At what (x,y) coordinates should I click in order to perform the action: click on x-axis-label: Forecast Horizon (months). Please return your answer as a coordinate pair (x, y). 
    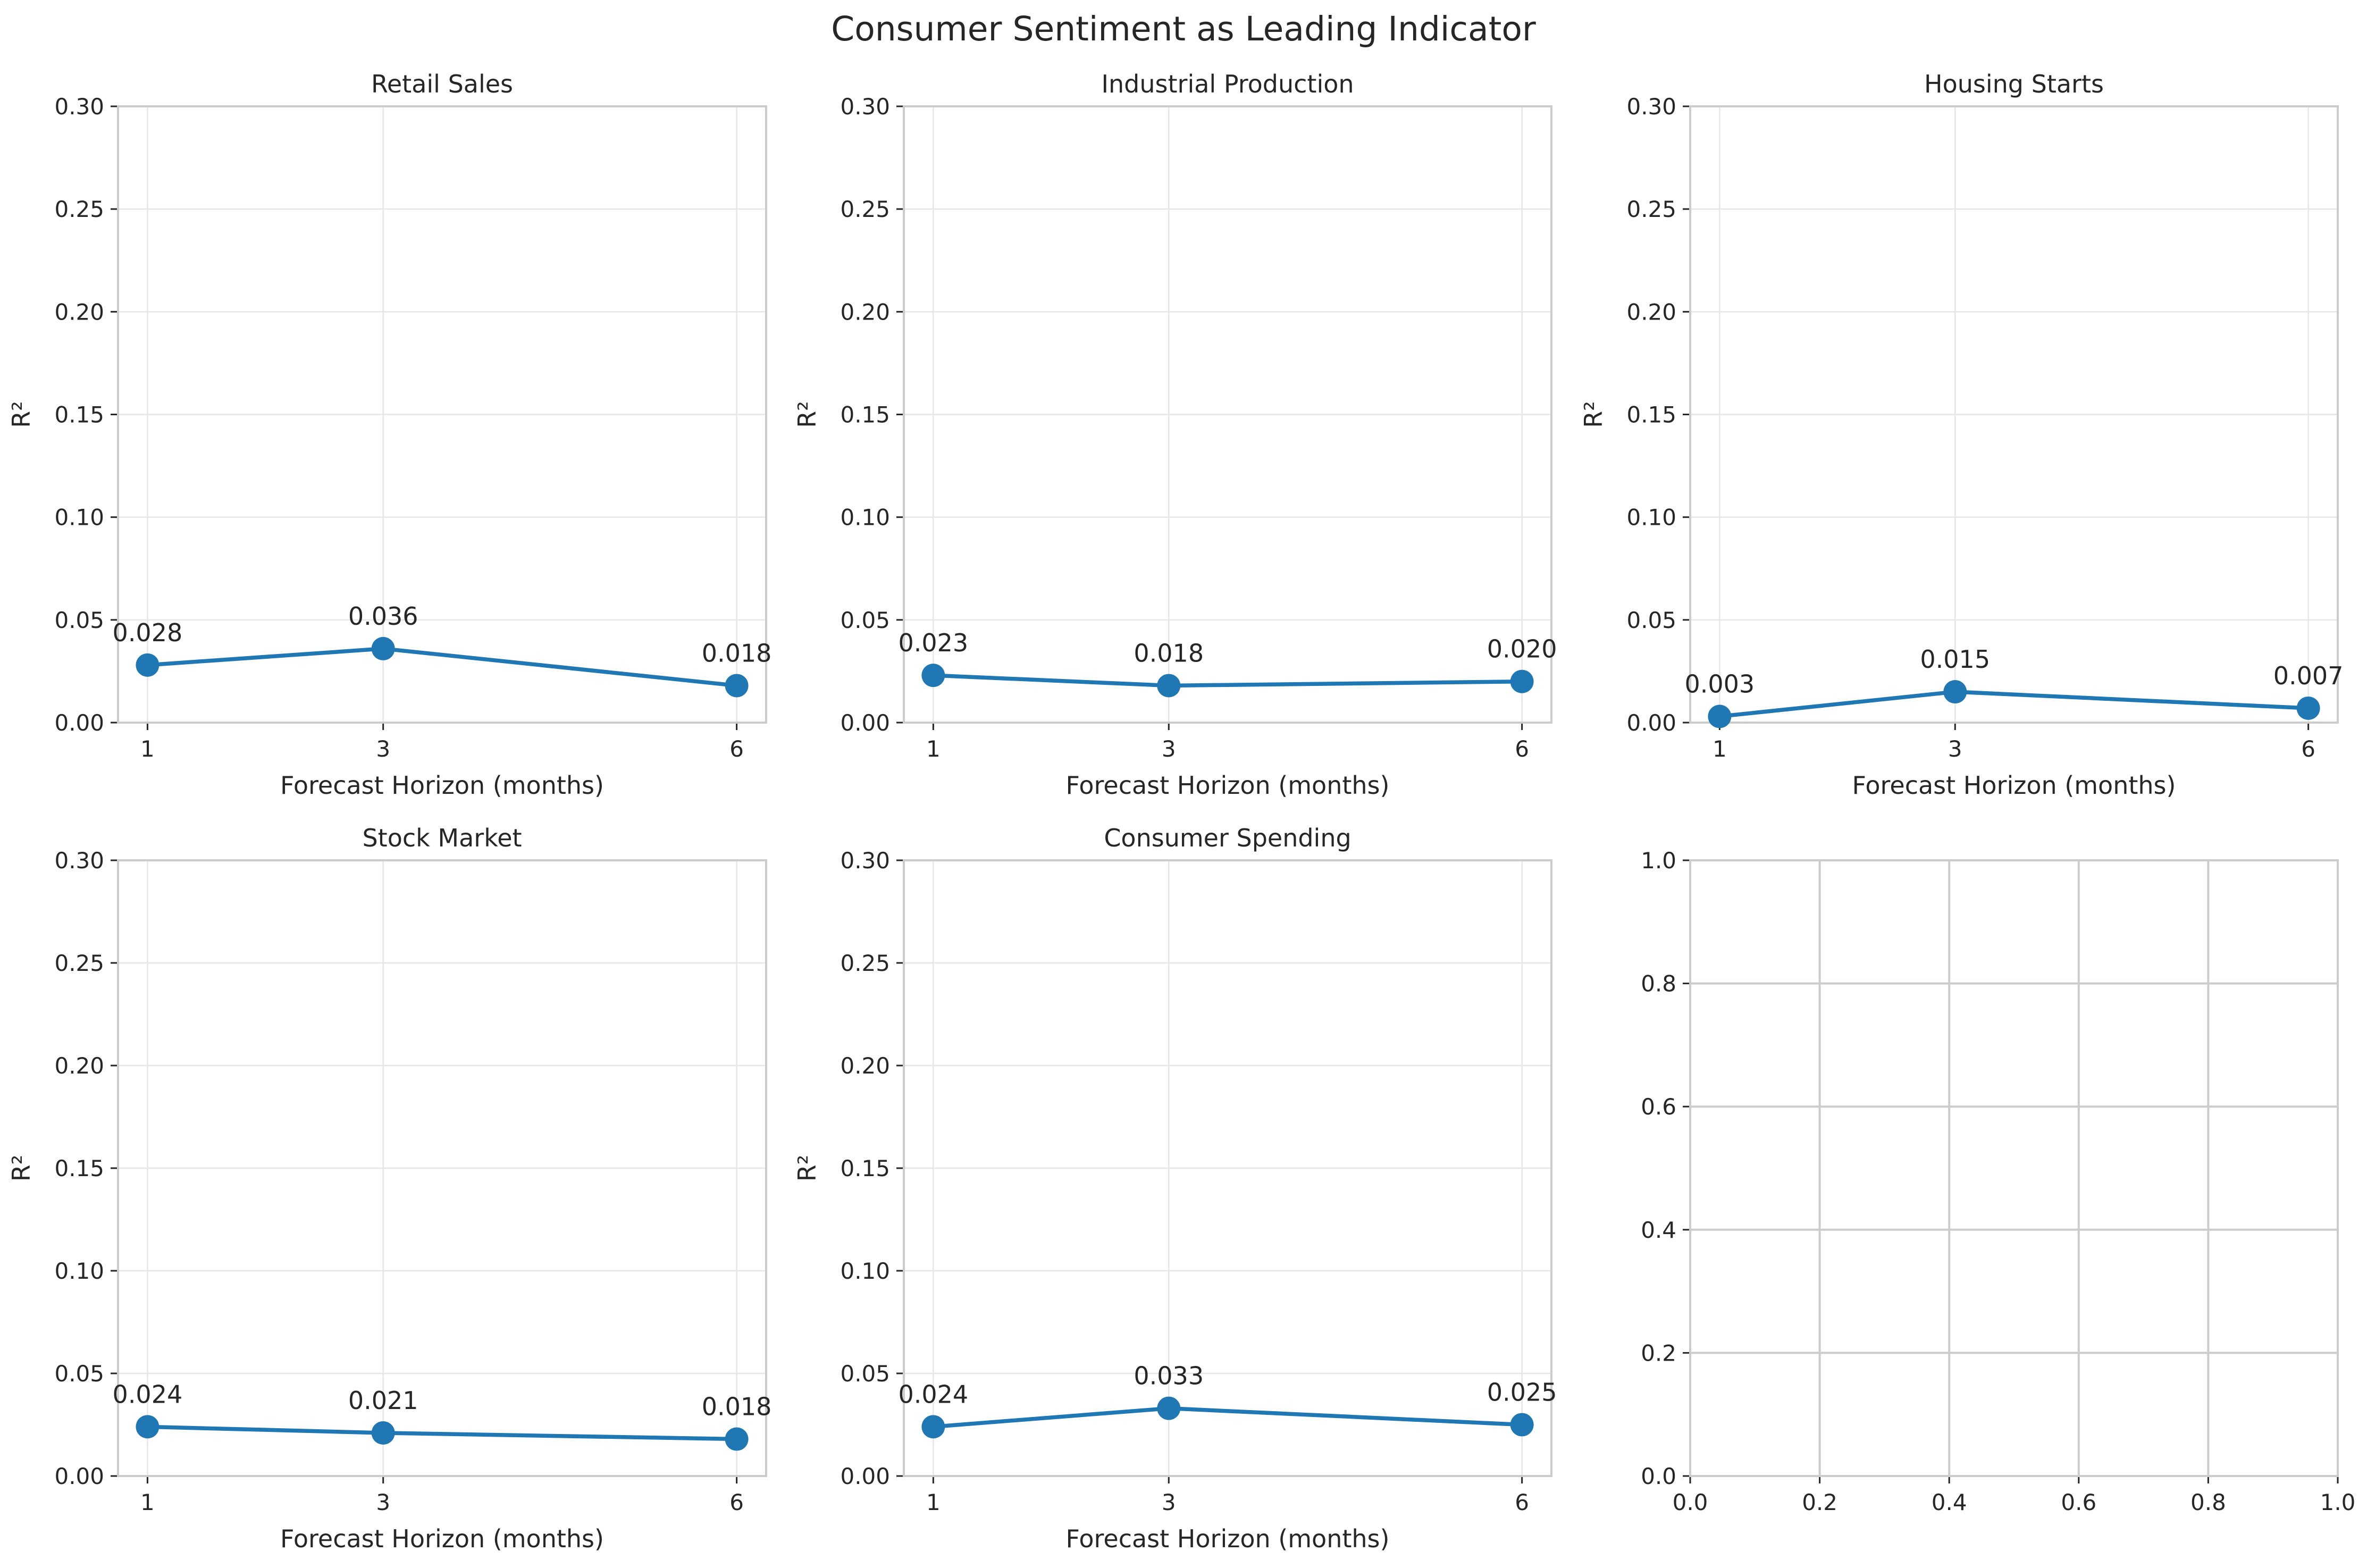
    Looking at the image, I should click on (442, 1539).